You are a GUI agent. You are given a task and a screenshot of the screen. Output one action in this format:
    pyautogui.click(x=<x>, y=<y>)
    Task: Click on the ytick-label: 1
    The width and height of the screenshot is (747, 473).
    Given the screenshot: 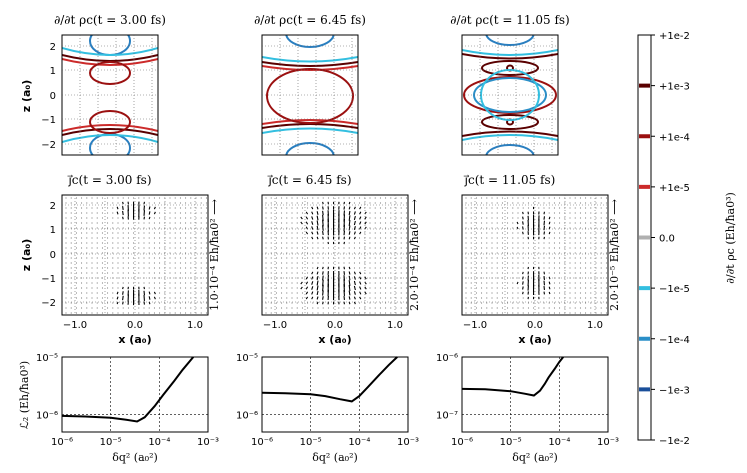 What is the action you would take?
    pyautogui.click(x=53, y=230)
    